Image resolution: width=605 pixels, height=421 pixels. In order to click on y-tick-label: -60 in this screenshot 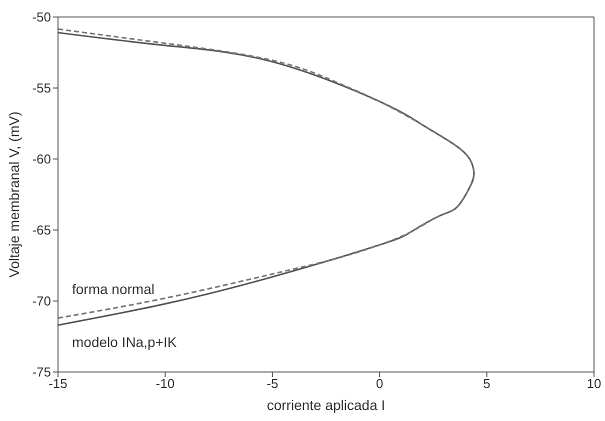, I will do `click(41, 159)`.